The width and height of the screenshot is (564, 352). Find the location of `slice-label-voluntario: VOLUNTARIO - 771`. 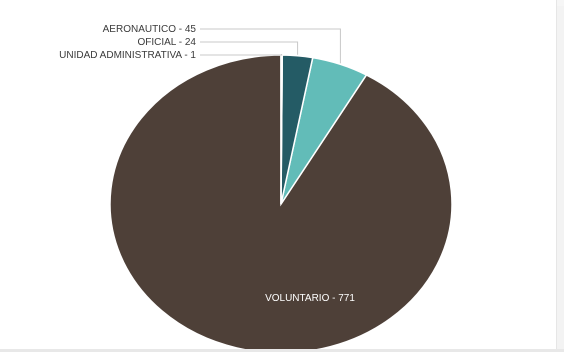

slice-label-voluntario: VOLUNTARIO - 771 is located at coordinates (310, 298).